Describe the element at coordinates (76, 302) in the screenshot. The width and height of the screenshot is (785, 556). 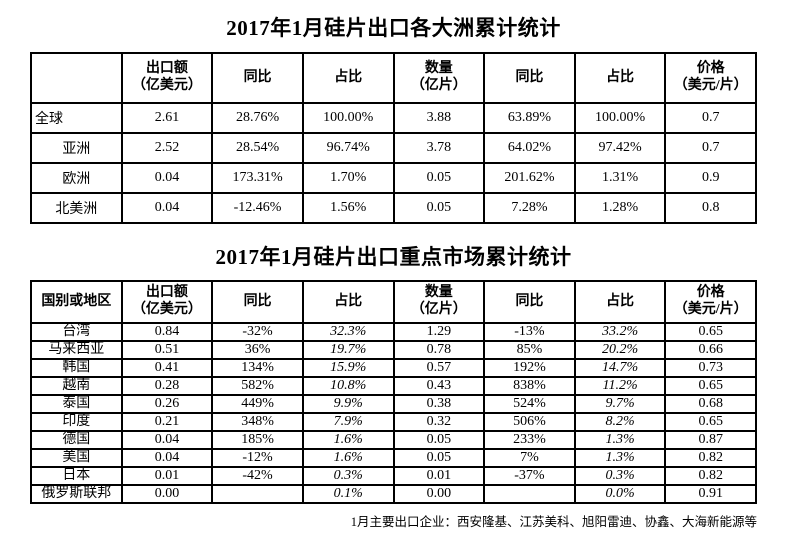
I see `column-header-country: 国别或地区` at that location.